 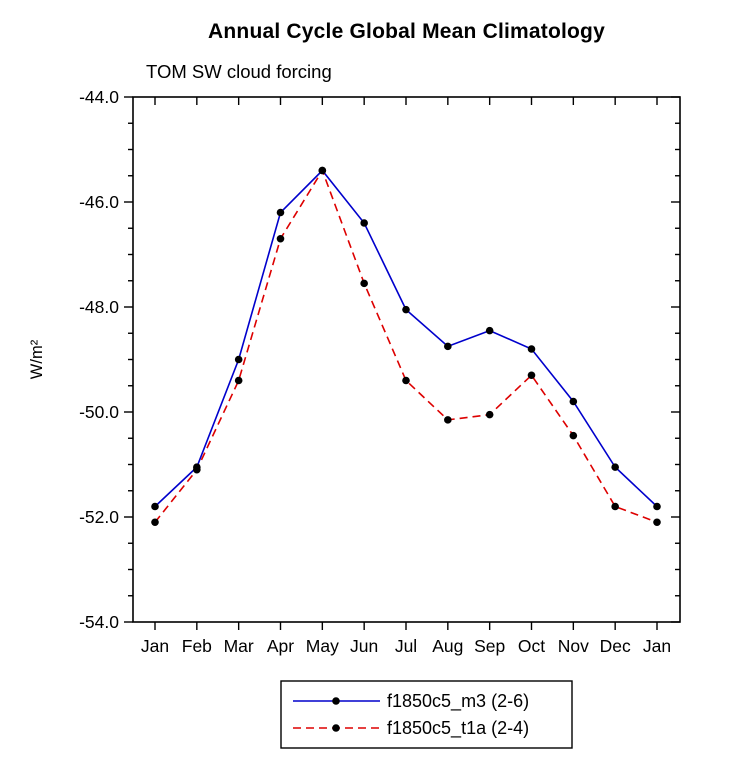 What do you see at coordinates (99, 622) in the screenshot?
I see `y-tick-label: -54.0` at bounding box center [99, 622].